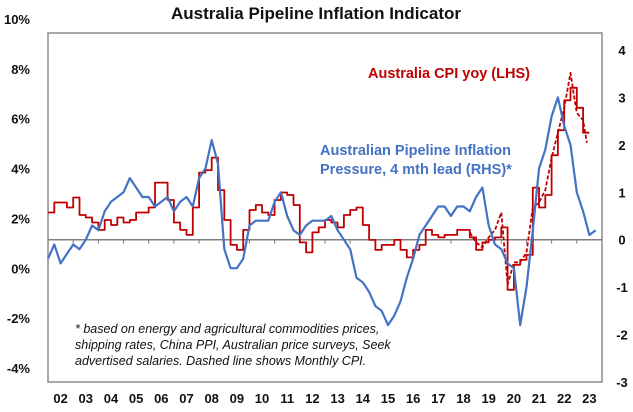  What do you see at coordinates (416, 170) in the screenshot?
I see `legend-pipeline-line-2: Pressure, 4 mth lead (RHS)*` at bounding box center [416, 170].